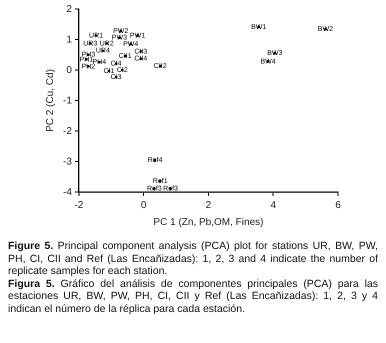 This screenshot has height=343, width=386. I want to click on y-tick-label: -3, so click(67, 162).